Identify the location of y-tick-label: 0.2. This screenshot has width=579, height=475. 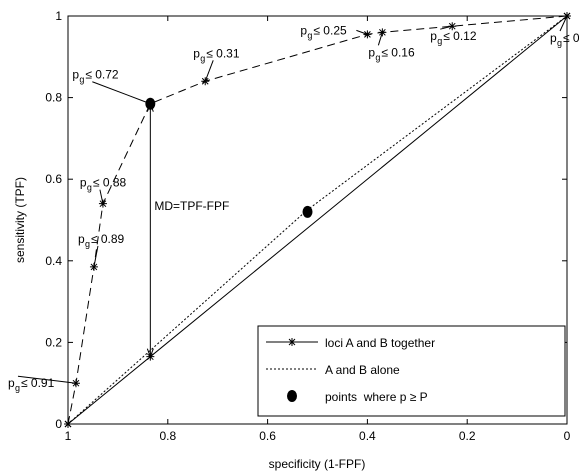
(53, 342).